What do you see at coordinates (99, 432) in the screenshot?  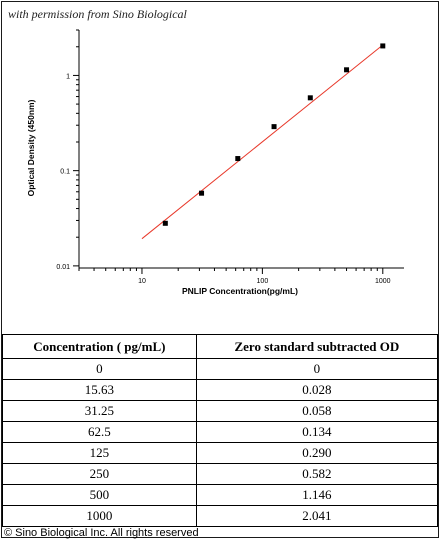 I see `cell-concentration: 62.5` at bounding box center [99, 432].